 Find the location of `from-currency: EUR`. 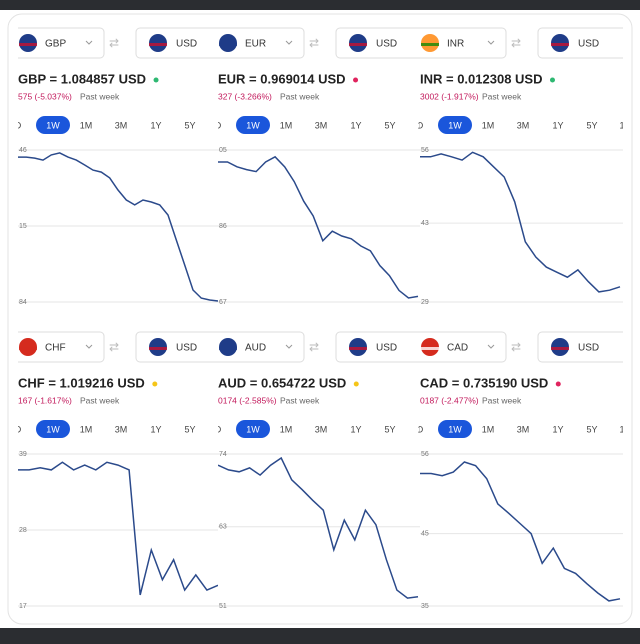

from-currency: EUR is located at coordinates (255, 44).